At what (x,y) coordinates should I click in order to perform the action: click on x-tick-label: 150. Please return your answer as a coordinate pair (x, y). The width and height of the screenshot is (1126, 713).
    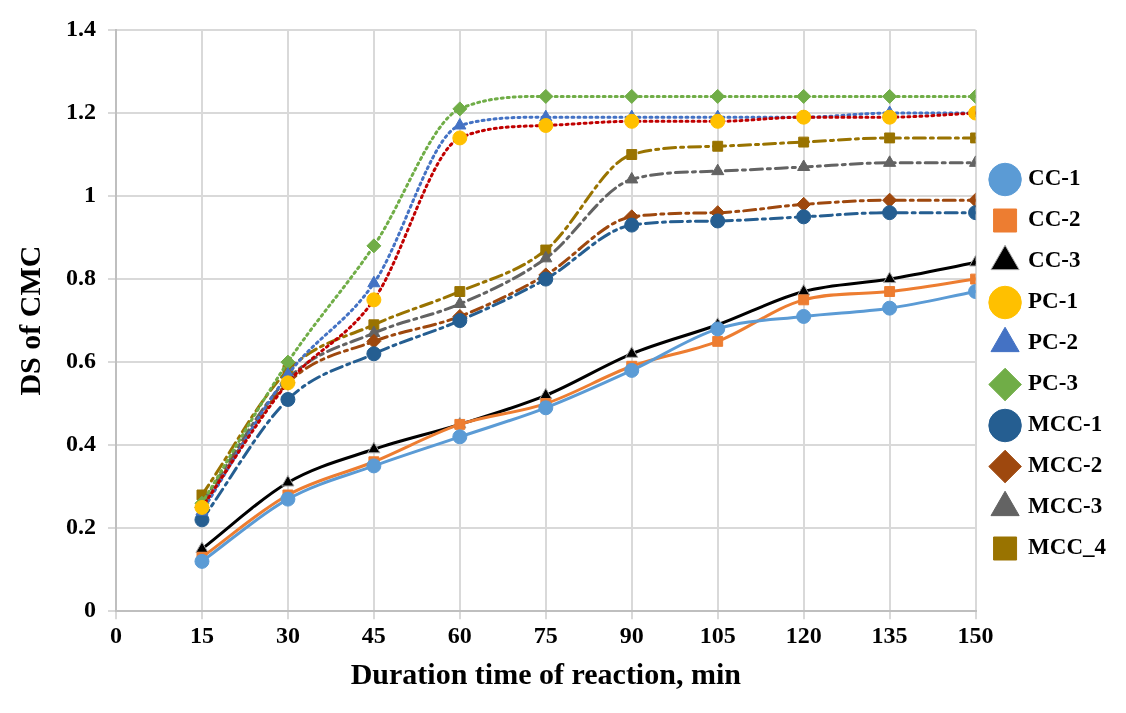
    Looking at the image, I should click on (975, 634).